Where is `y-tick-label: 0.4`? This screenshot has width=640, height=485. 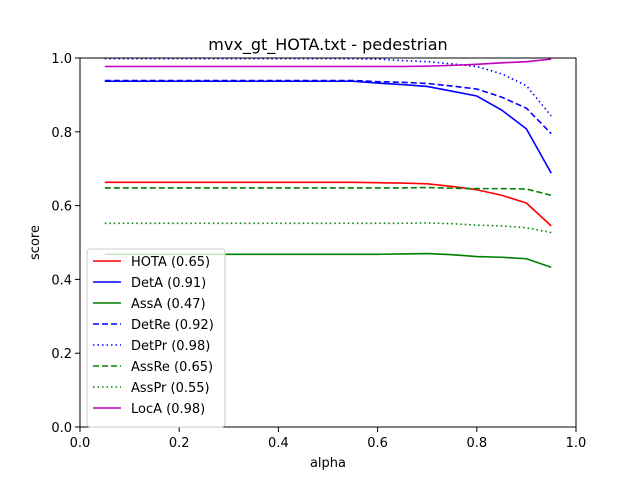
y-tick-label: 0.4 is located at coordinates (61, 280).